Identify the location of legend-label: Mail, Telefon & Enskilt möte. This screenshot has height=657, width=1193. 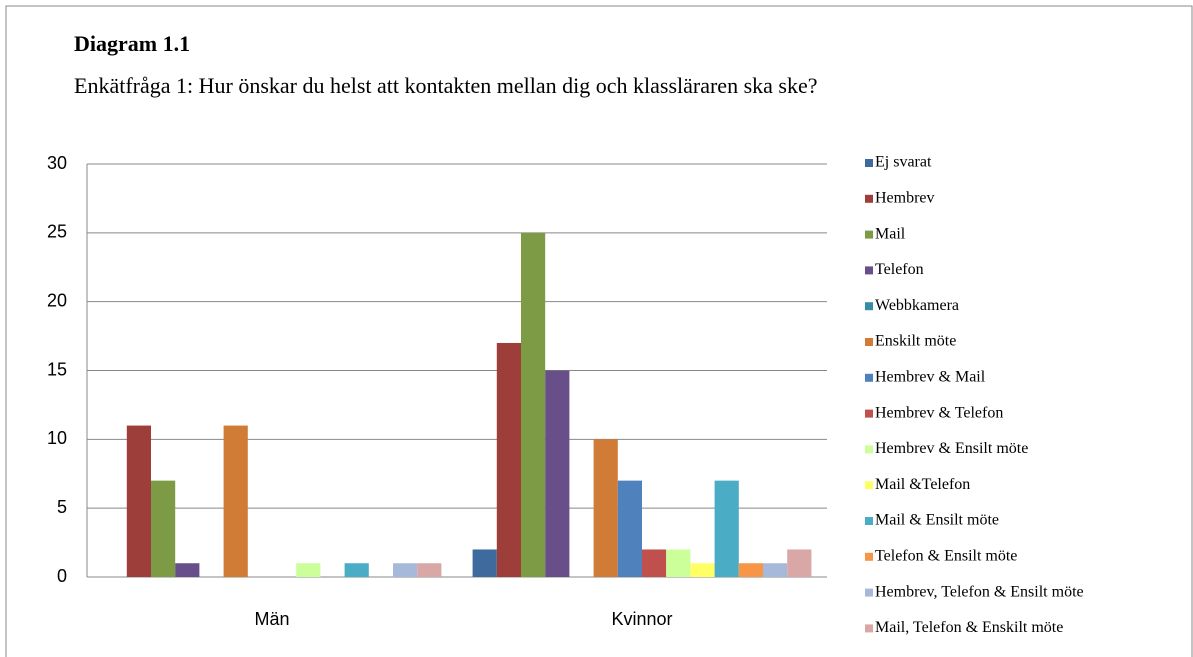
(969, 627).